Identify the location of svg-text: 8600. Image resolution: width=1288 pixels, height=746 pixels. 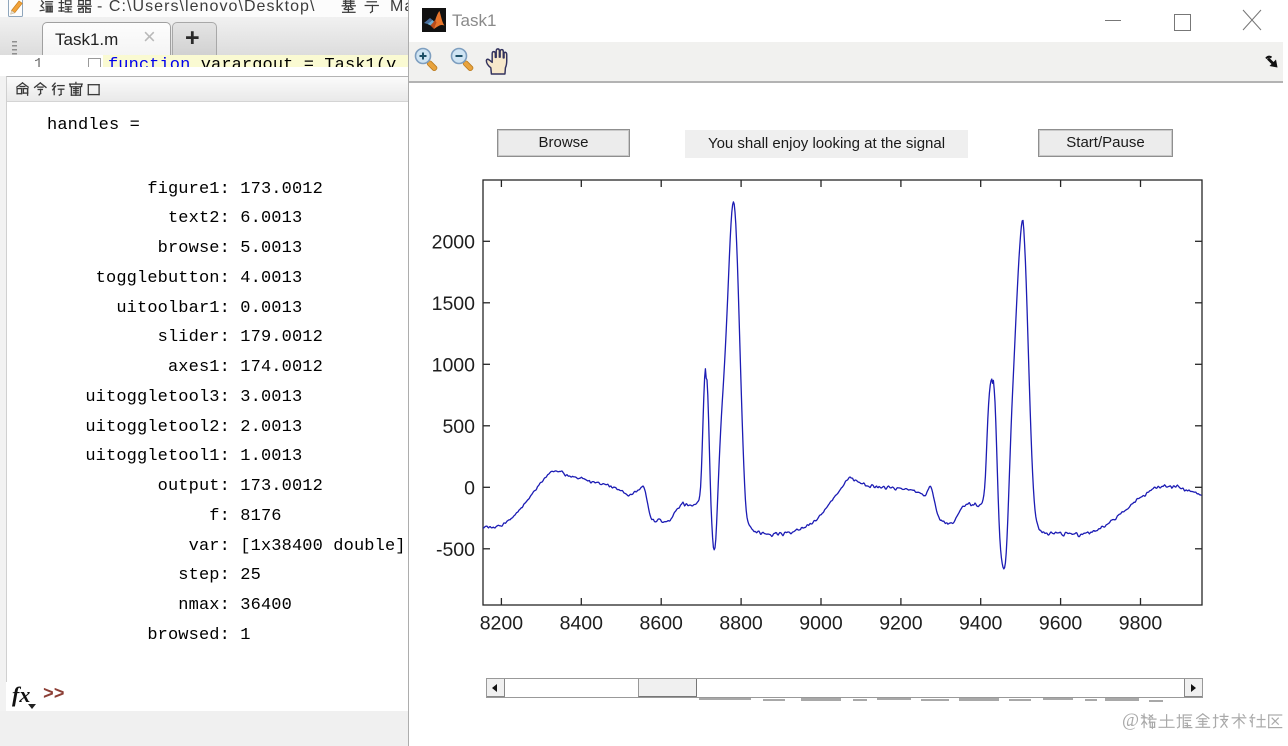
(662, 624).